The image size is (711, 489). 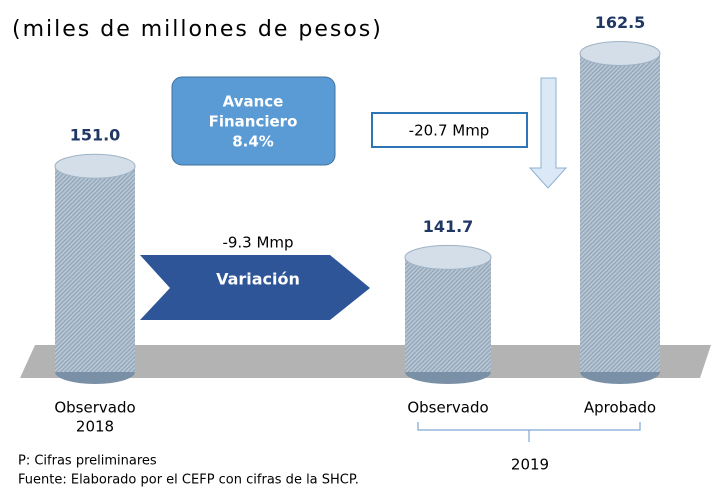 I want to click on x-tick-label: 2018, so click(x=95, y=427).